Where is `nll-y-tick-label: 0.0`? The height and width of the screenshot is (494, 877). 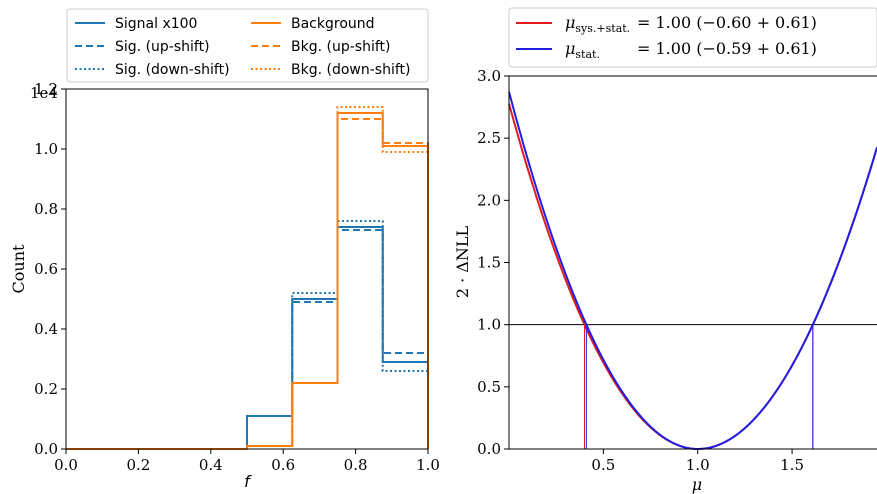 nll-y-tick-label: 0.0 is located at coordinates (489, 449).